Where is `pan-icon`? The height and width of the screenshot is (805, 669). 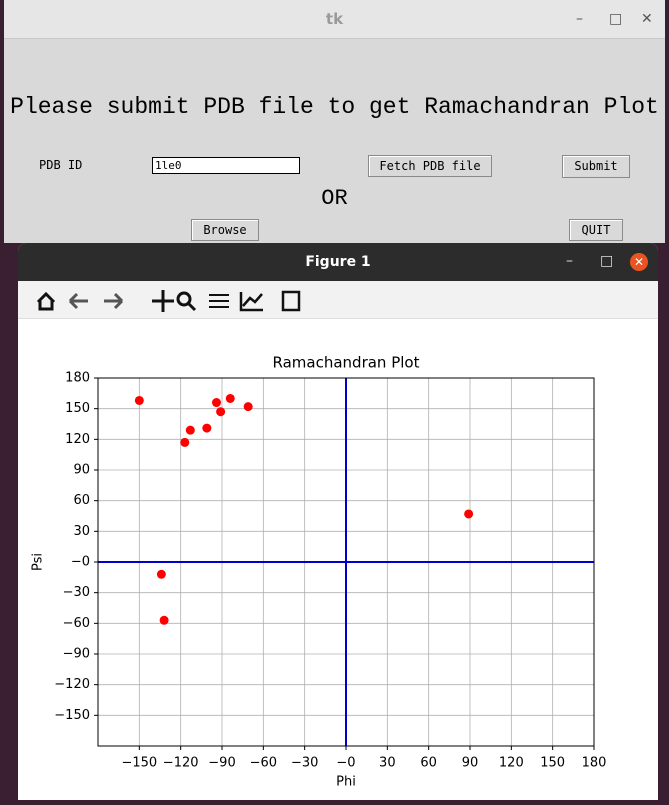
pan-icon is located at coordinates (163, 301).